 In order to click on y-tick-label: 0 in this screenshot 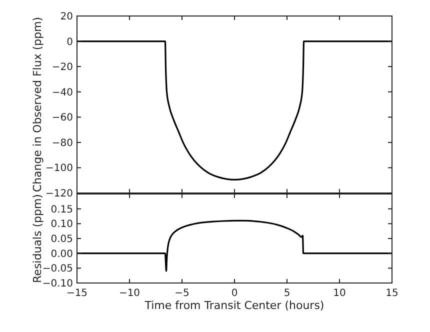, I will do `click(69, 42)`.